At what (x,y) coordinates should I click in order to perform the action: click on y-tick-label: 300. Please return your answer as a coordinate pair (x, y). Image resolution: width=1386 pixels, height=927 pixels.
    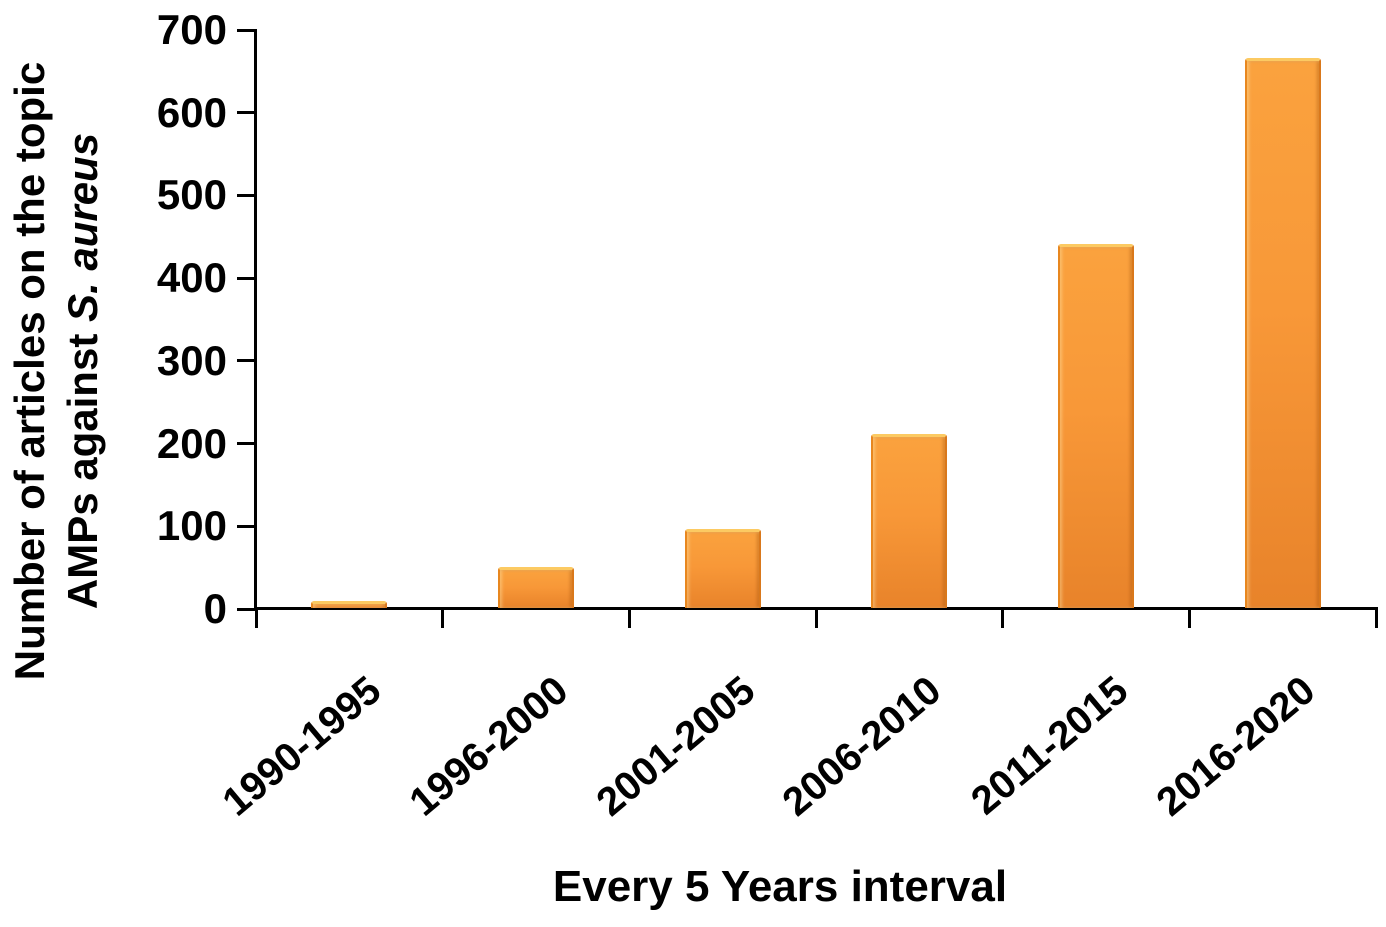
    Looking at the image, I should click on (191, 360).